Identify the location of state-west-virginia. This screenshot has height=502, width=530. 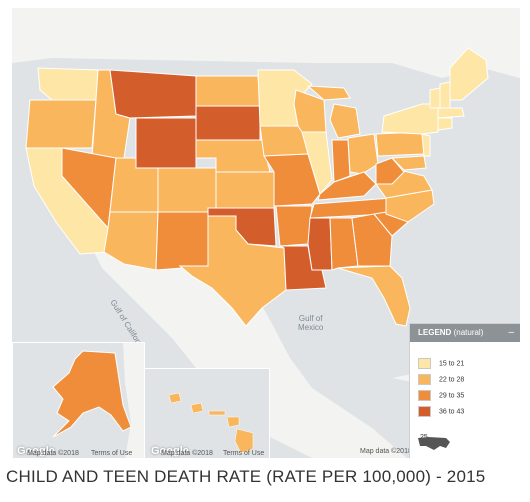
(390, 171).